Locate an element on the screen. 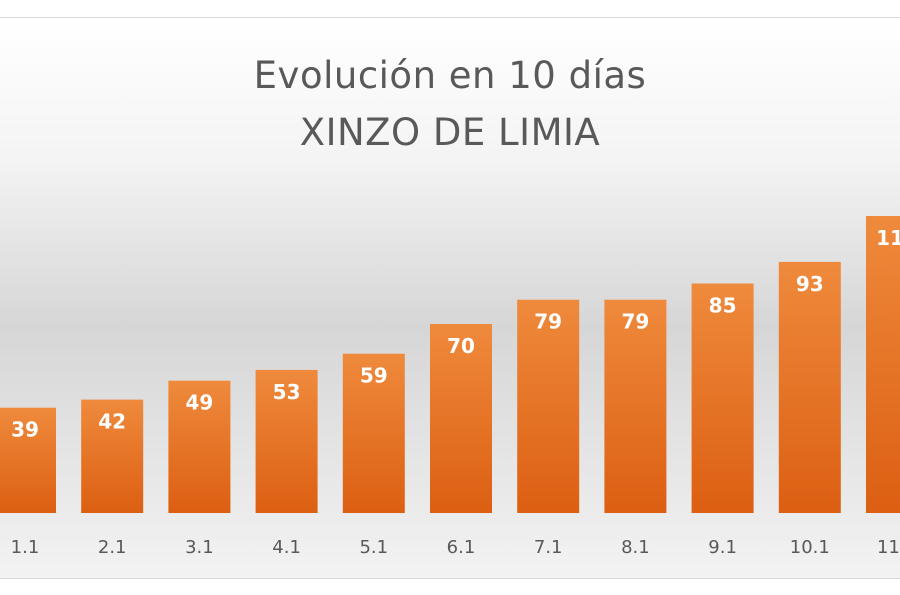  bar-8.1 is located at coordinates (635, 406).